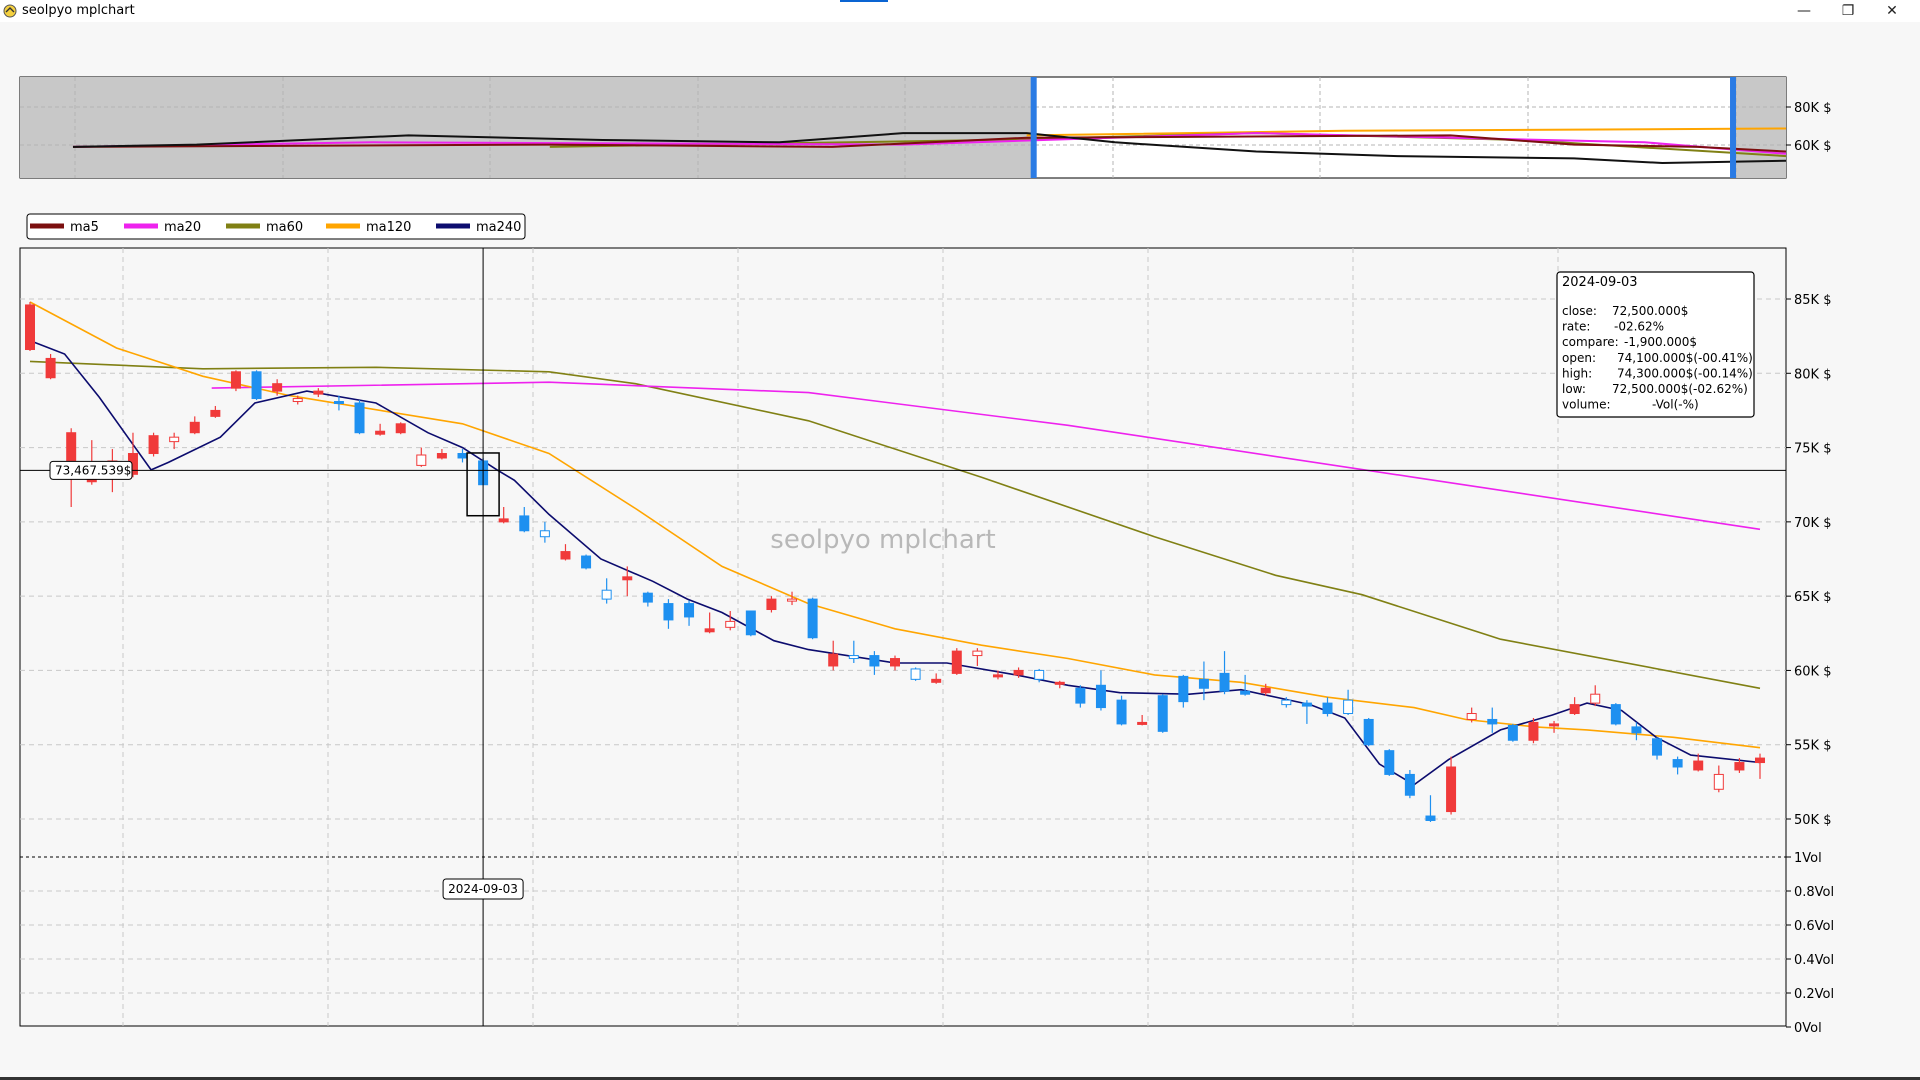  I want to click on minimize-button: —, so click(1804, 11).